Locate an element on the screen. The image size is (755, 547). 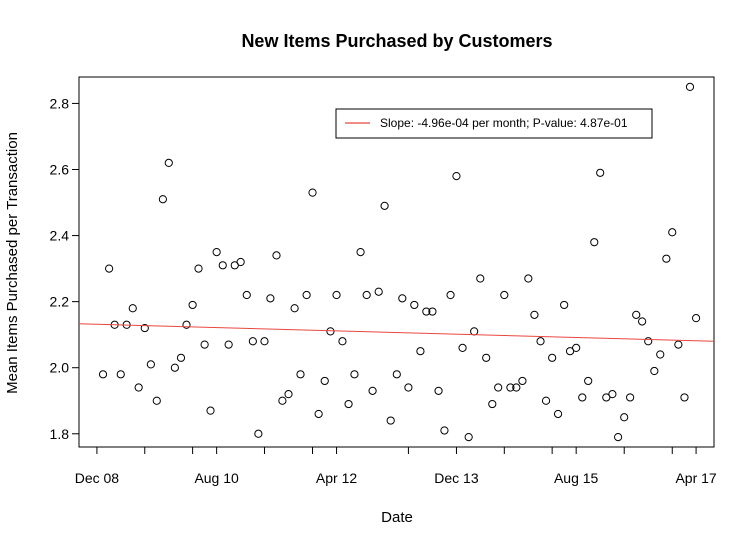
x-tick-label: Apr 12 is located at coordinates (336, 478).